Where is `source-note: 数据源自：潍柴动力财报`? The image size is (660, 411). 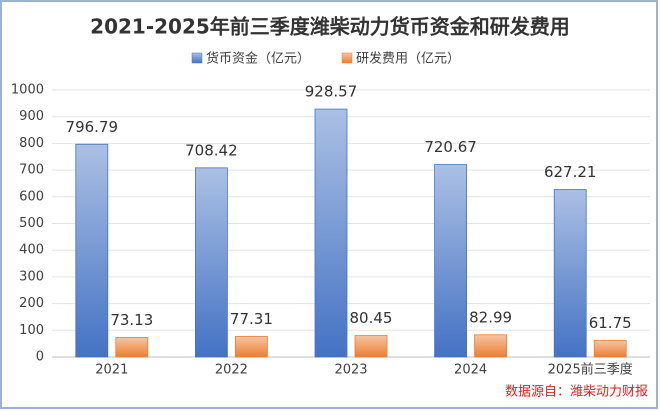 source-note: 数据源自：潍柴动力财报 is located at coordinates (576, 392).